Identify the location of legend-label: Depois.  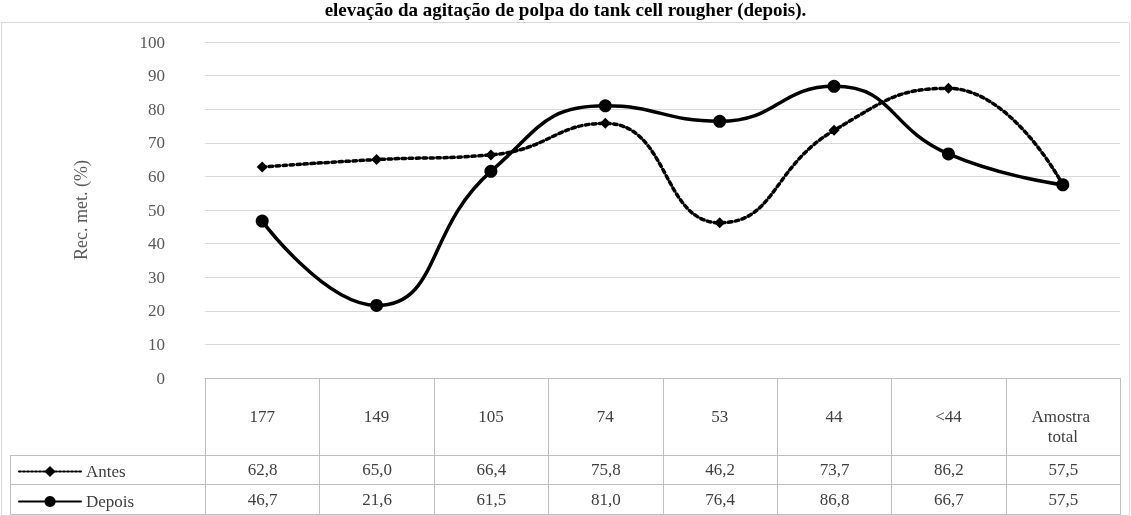
(110, 501).